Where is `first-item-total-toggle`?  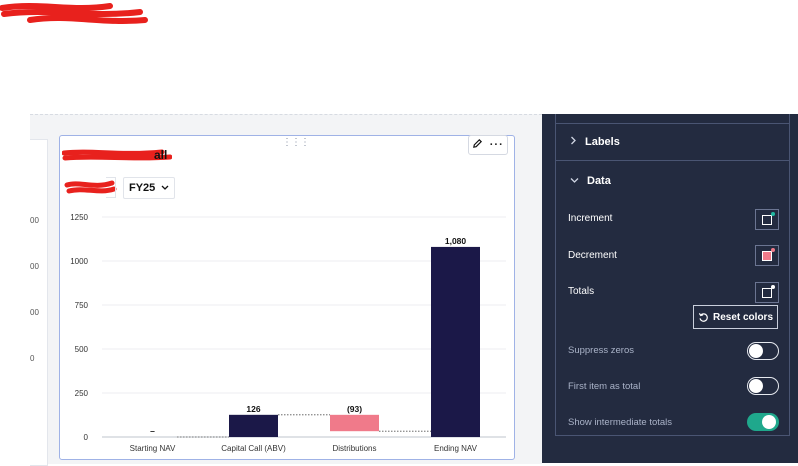
first-item-total-toggle is located at coordinates (763, 386).